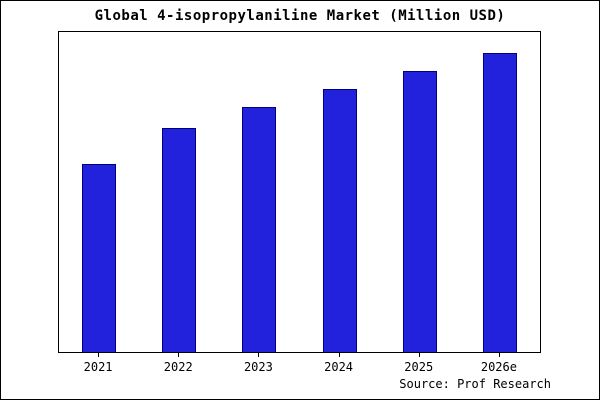 The height and width of the screenshot is (400, 600). Describe the element at coordinates (99, 258) in the screenshot. I see `bar-2021` at that location.